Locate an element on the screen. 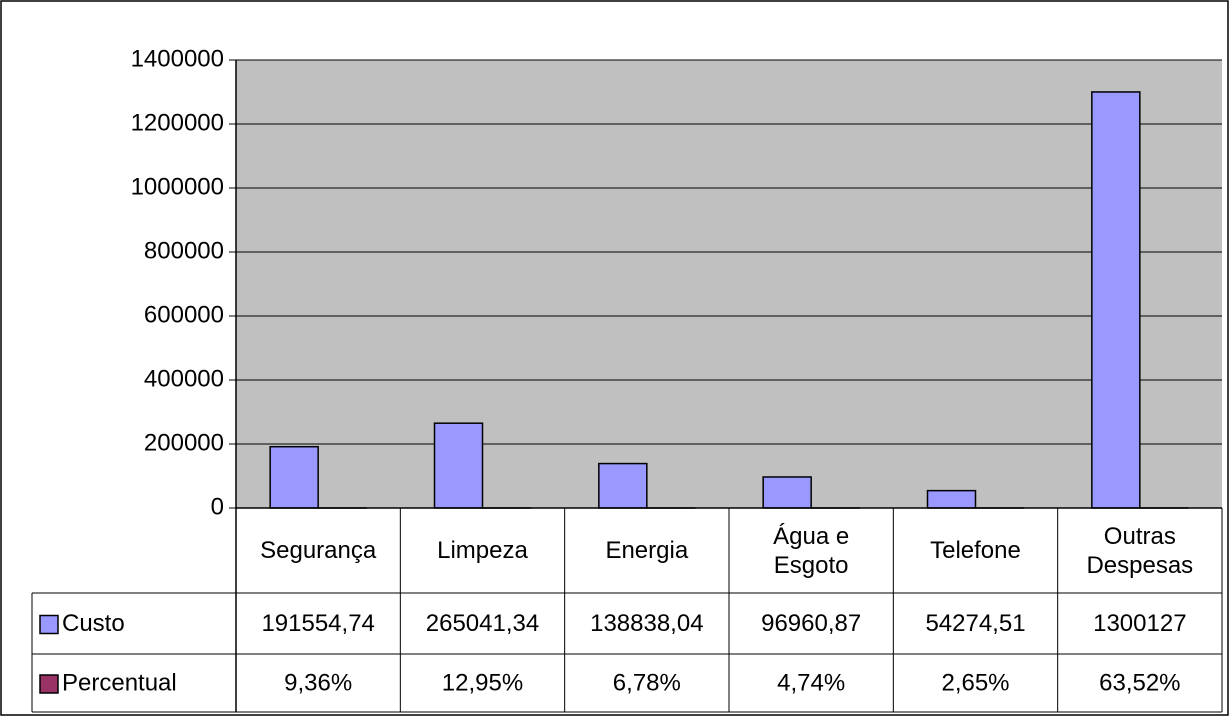  data-label: 6,78% is located at coordinates (647, 682).